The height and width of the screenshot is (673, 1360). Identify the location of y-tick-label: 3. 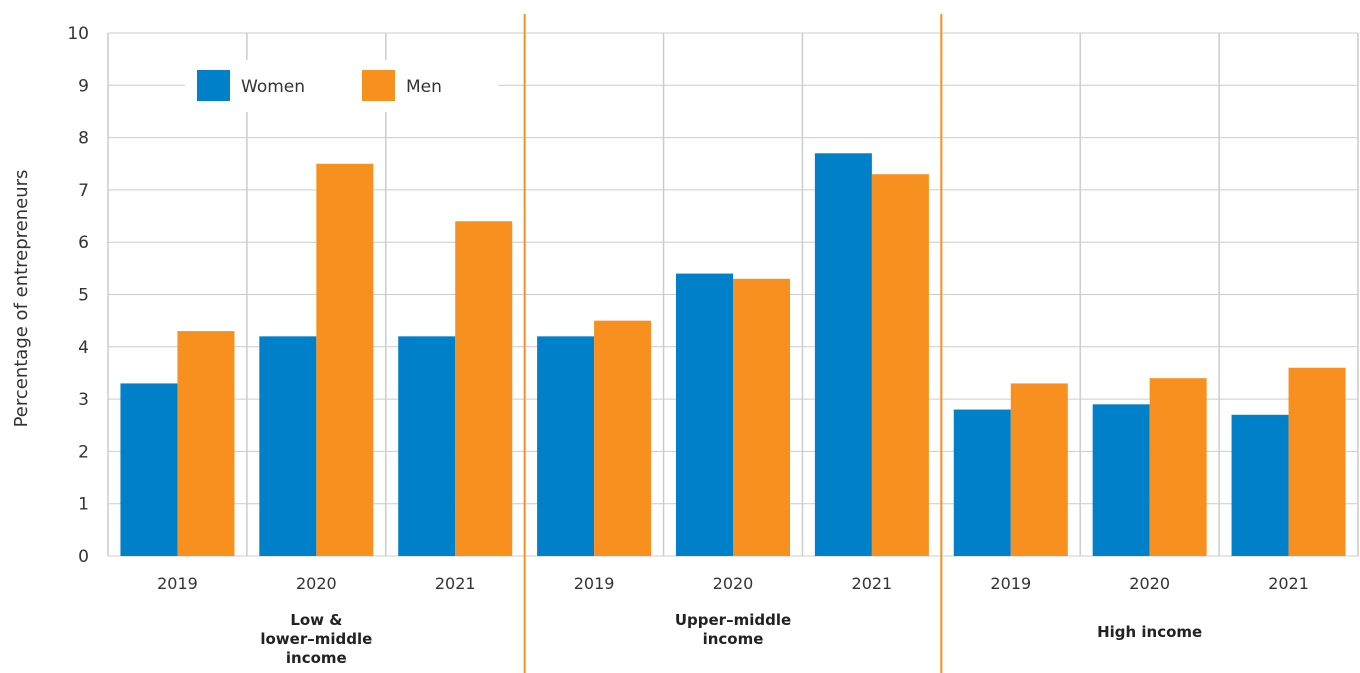
(83, 400).